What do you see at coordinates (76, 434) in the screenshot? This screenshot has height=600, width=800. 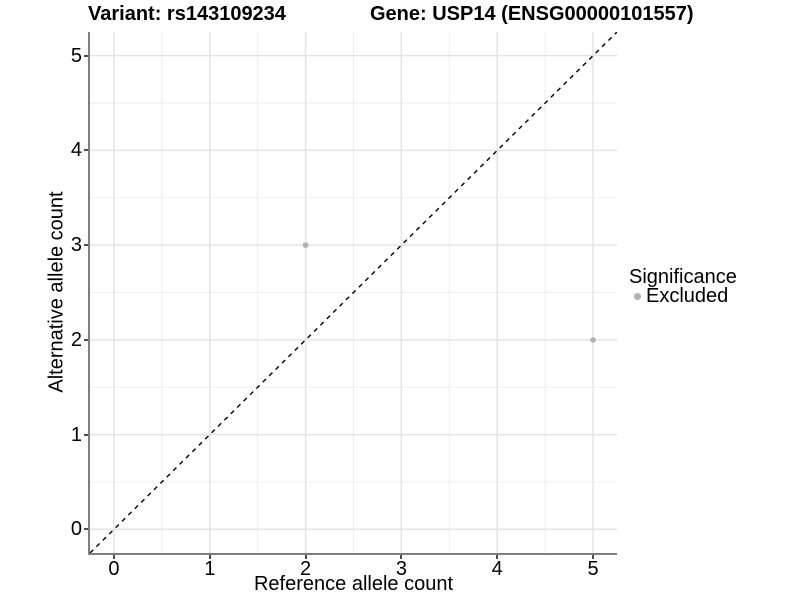 I see `y-tick-label: 1` at bounding box center [76, 434].